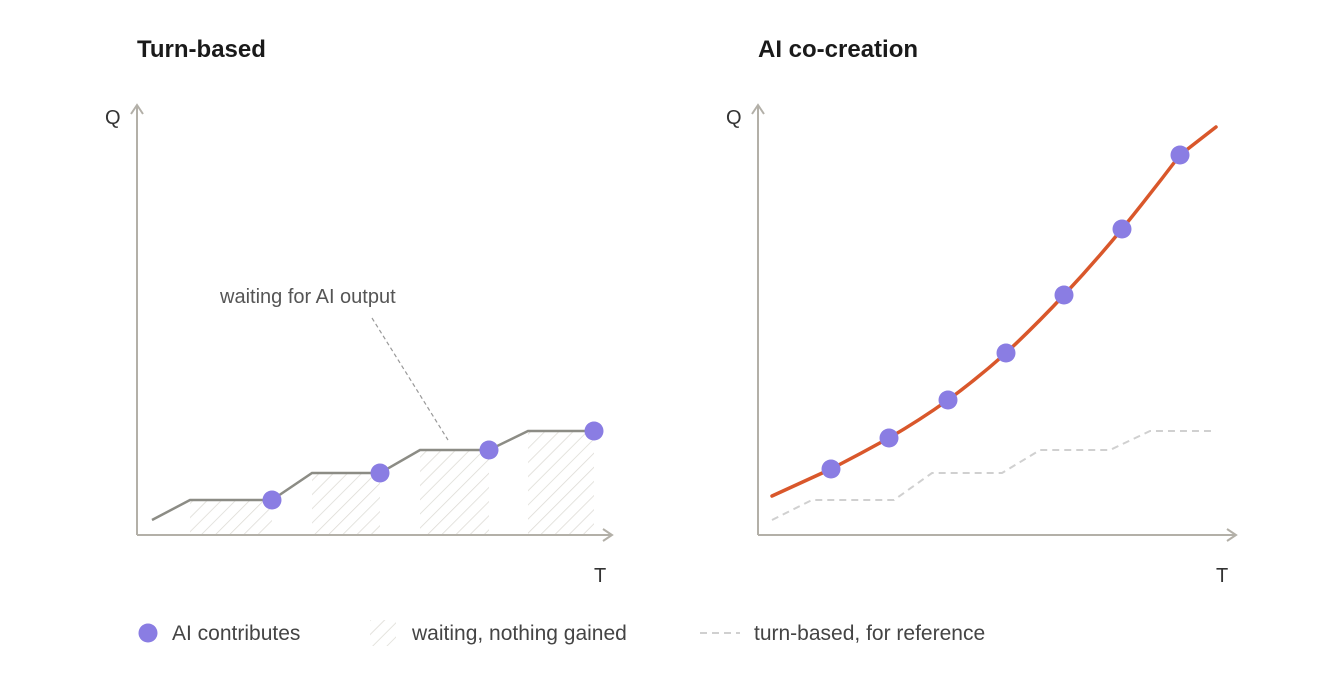  I want to click on hatched-waiting, so click(392, 483).